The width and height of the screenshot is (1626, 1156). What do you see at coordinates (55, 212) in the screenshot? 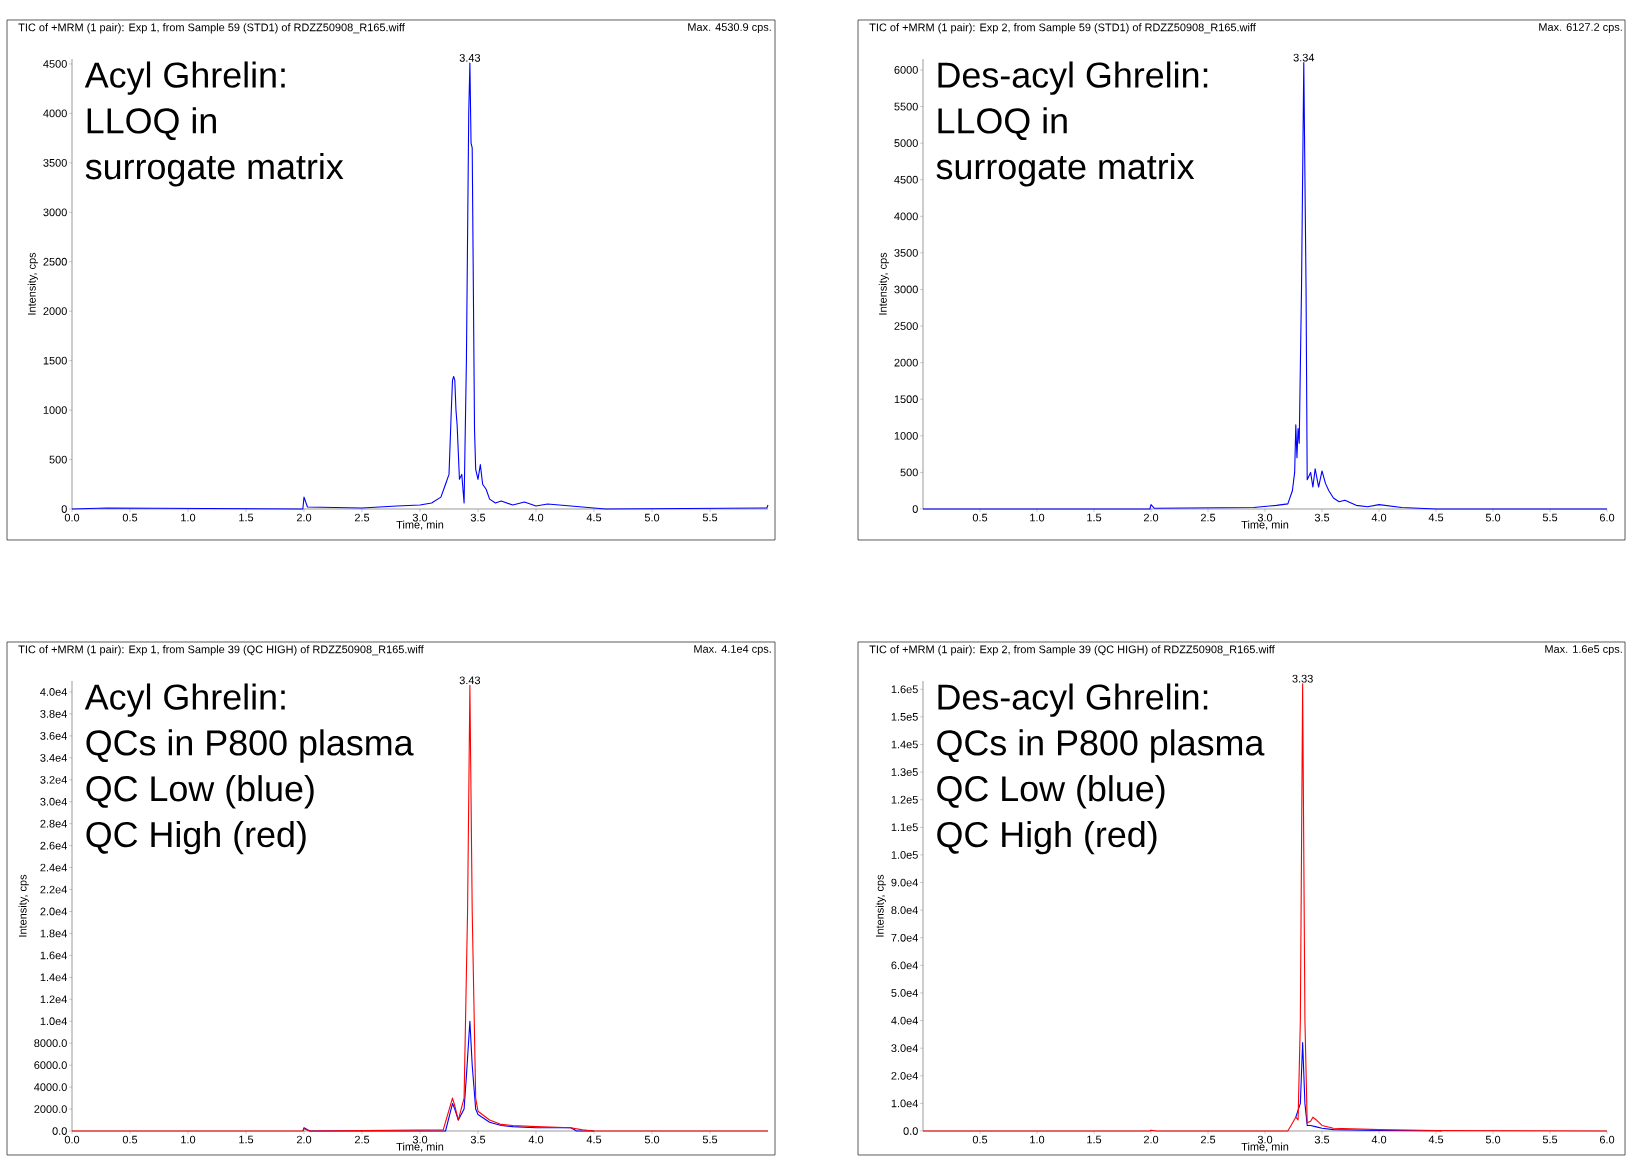
I see `y-tick-label: 3000` at bounding box center [55, 212].